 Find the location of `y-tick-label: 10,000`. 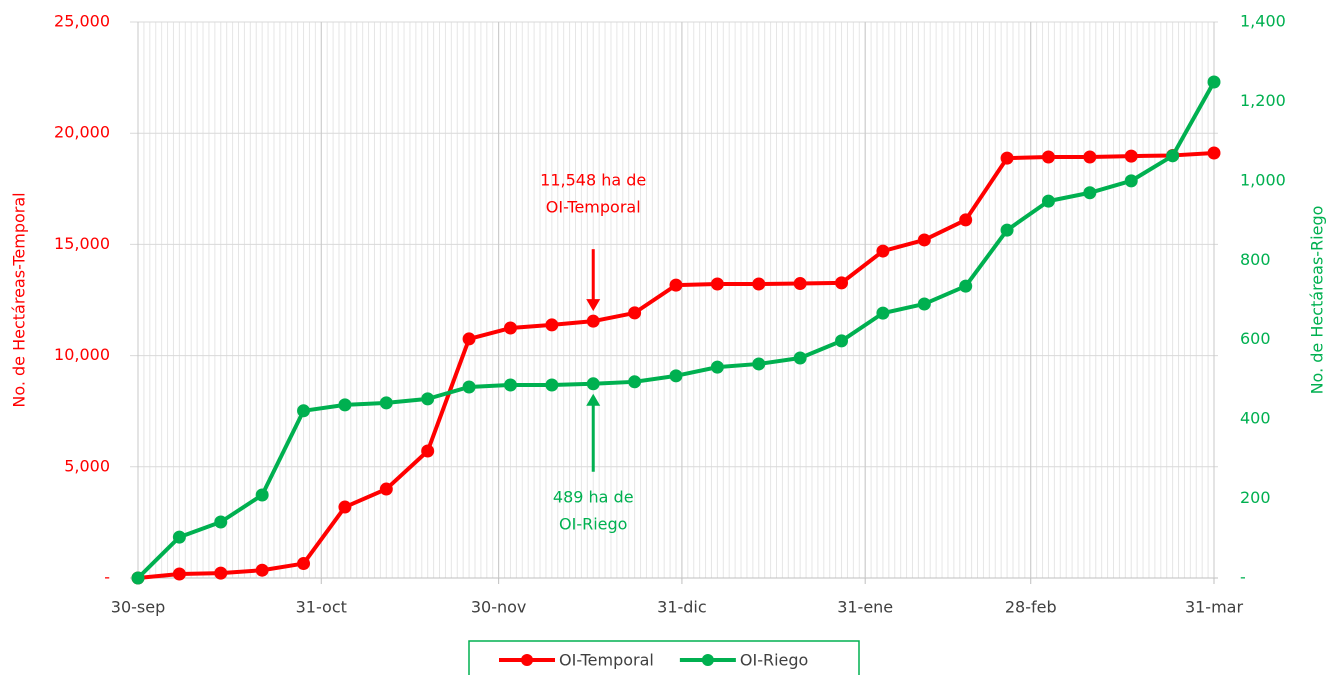

y-tick-label: 10,000 is located at coordinates (82, 354).